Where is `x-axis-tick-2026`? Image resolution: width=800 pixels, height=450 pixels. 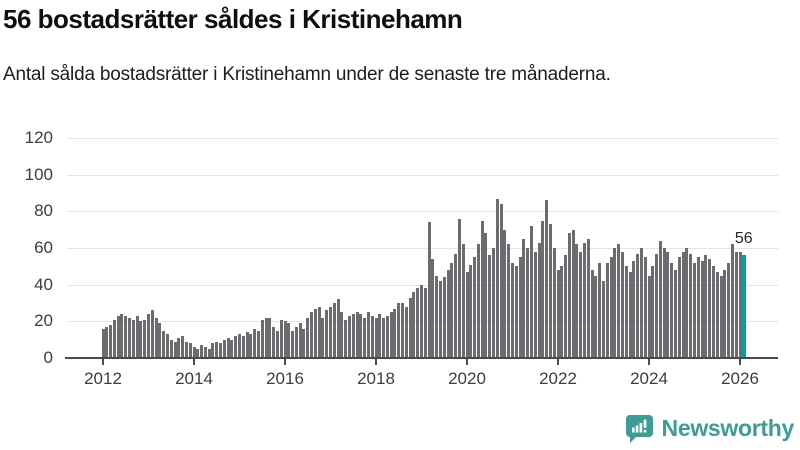
x-axis-tick-2026 is located at coordinates (740, 361).